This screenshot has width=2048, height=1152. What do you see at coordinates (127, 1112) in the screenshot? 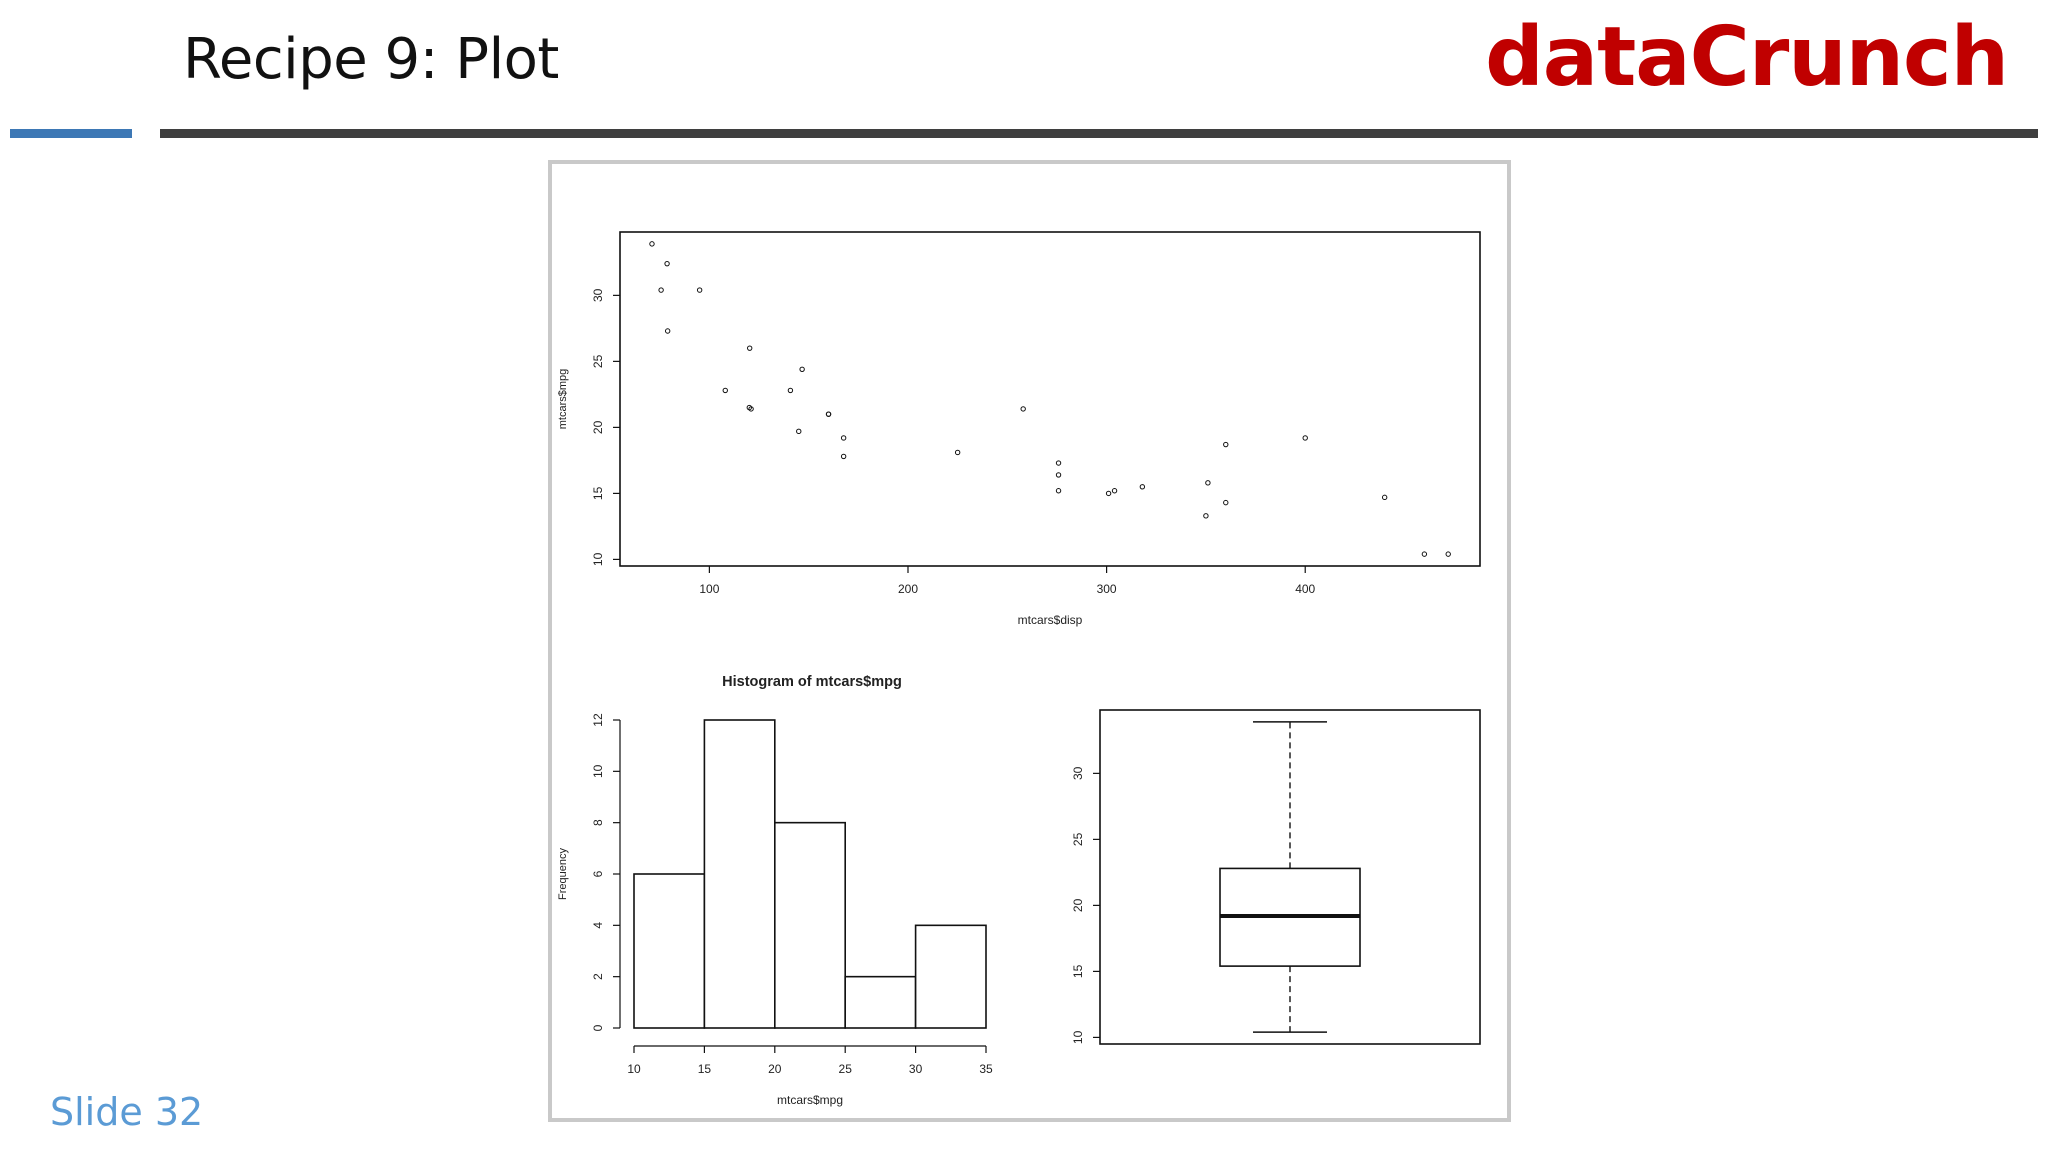
I see `slide-number: Slide 32` at bounding box center [127, 1112].